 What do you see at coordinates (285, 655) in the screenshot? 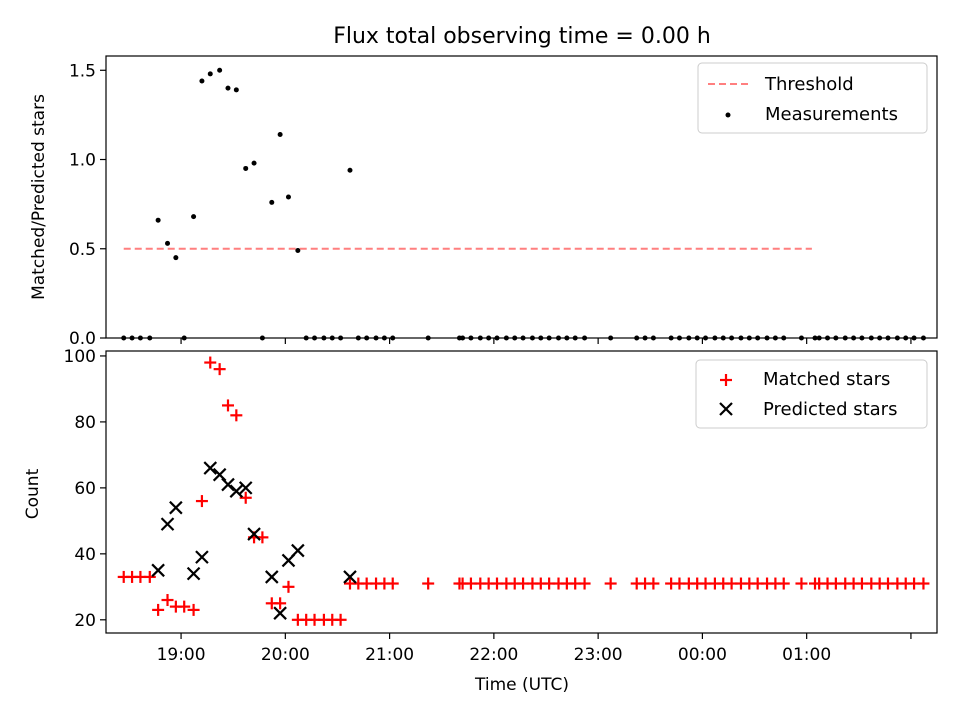
I see `bottom-xtick-label: 20:00` at bounding box center [285, 655].